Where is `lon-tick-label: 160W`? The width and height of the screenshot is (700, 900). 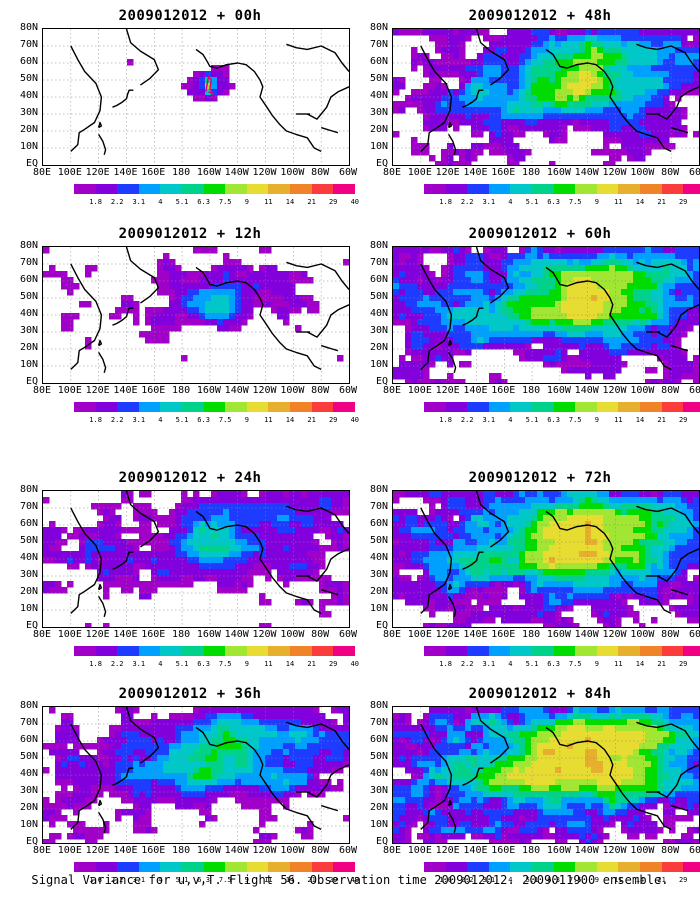 lon-tick-label: 160W is located at coordinates (558, 172).